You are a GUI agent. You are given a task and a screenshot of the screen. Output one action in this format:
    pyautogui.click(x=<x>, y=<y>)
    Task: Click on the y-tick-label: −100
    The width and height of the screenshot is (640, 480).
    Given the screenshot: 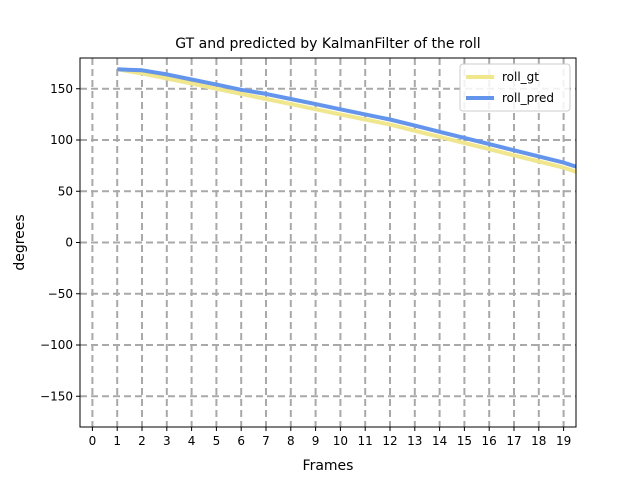 What is the action you would take?
    pyautogui.click(x=56, y=345)
    